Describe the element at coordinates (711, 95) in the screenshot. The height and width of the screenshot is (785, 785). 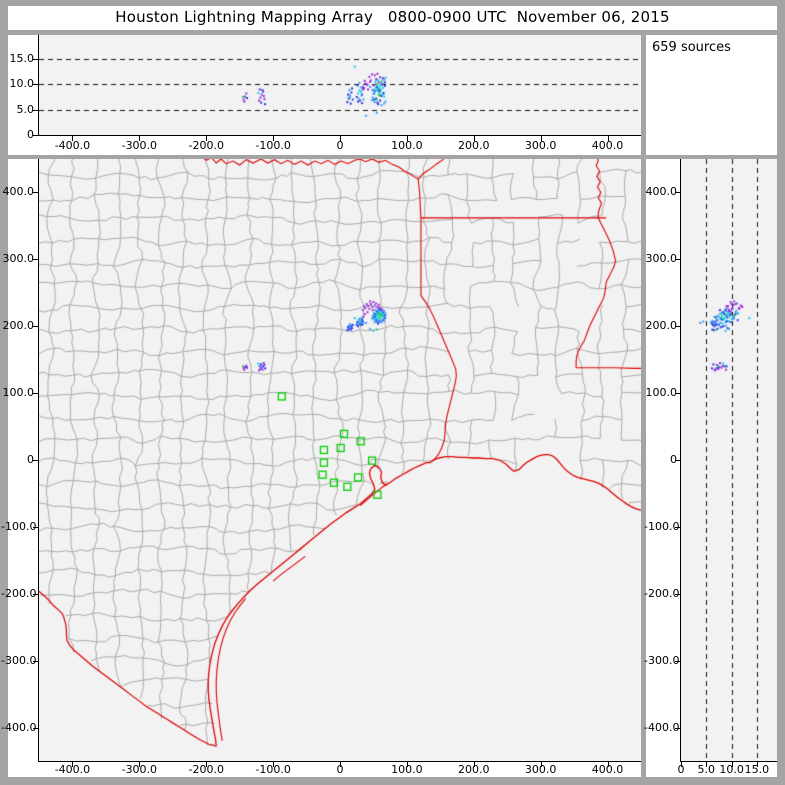
I see `sources-panel: 659 sources` at that location.